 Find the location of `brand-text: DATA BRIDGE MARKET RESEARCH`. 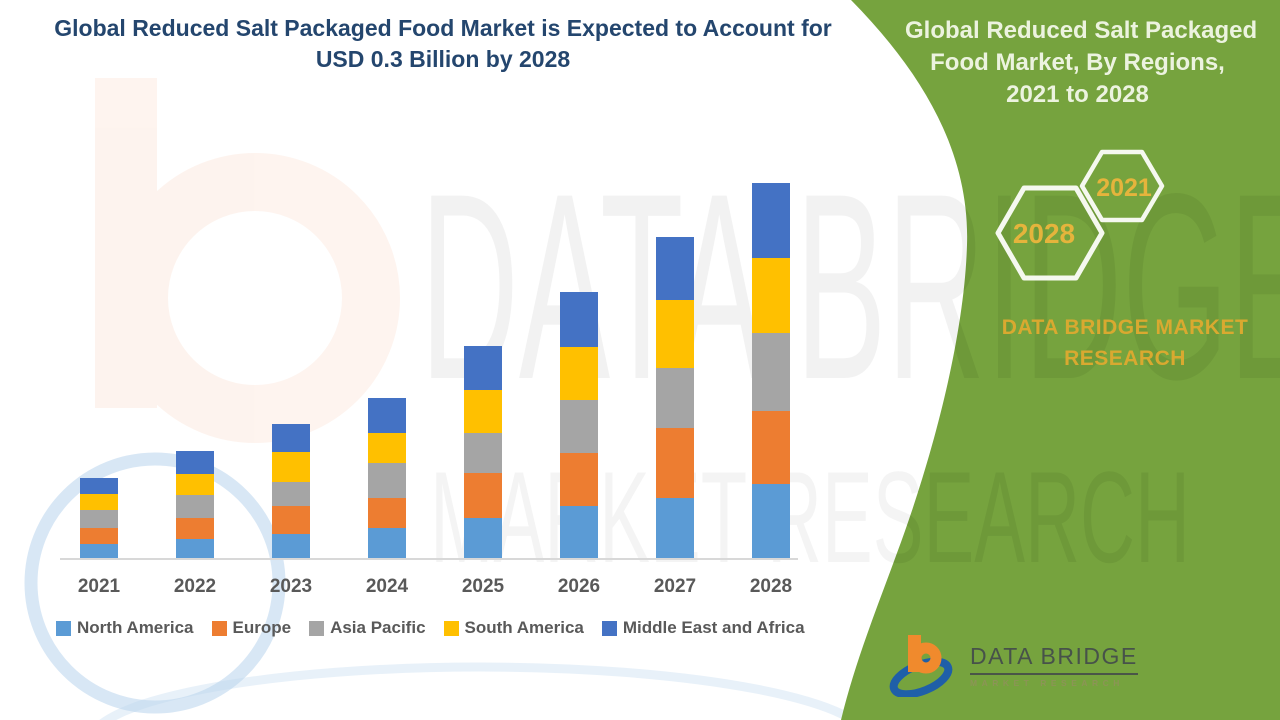

brand-text: DATA BRIDGE MARKET RESEARCH is located at coordinates (1115, 343).